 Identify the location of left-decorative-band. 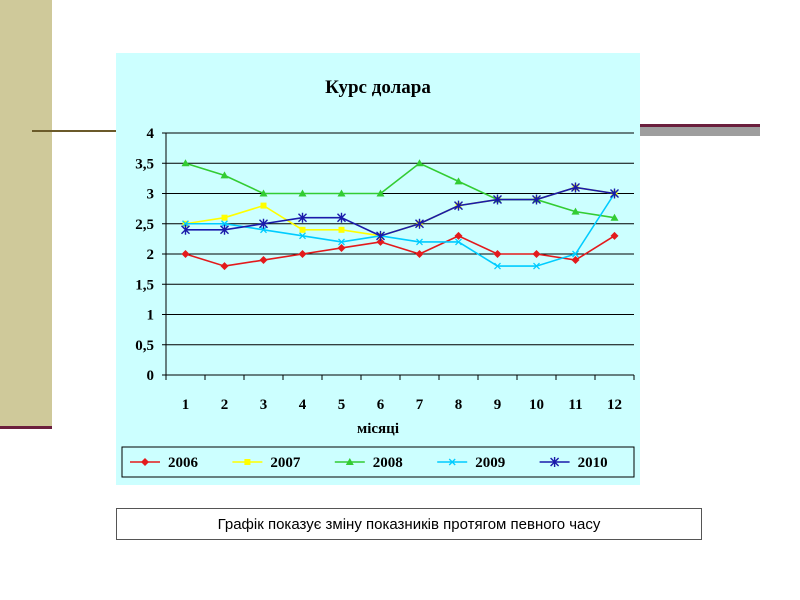
(26, 213).